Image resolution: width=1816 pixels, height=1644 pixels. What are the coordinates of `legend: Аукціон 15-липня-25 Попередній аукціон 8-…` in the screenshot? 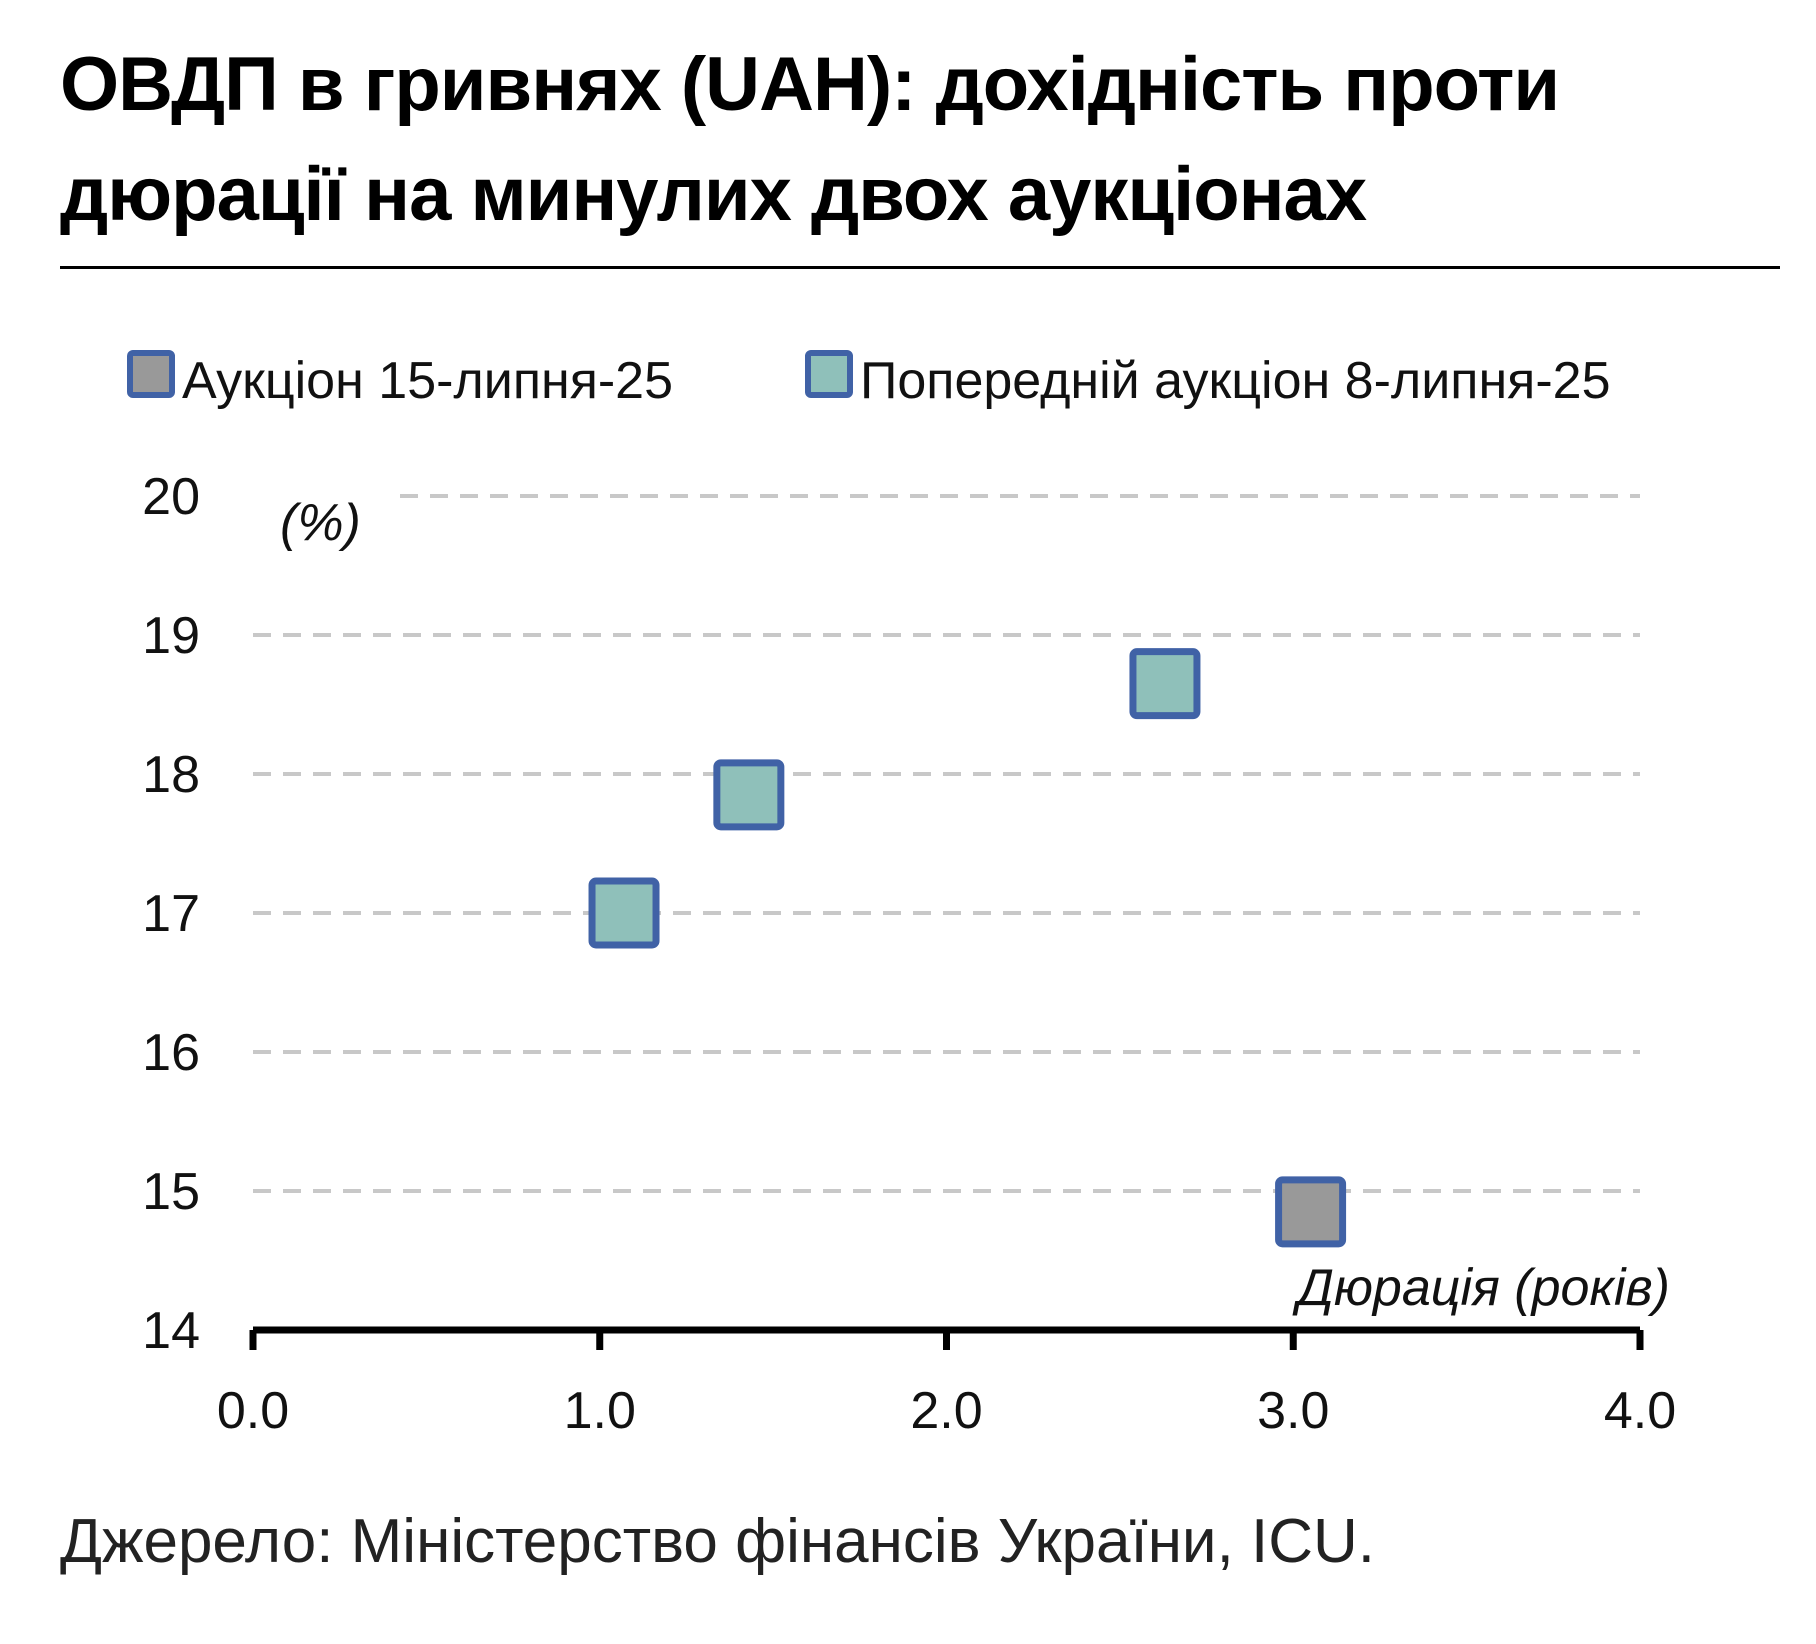 It's located at (869, 380).